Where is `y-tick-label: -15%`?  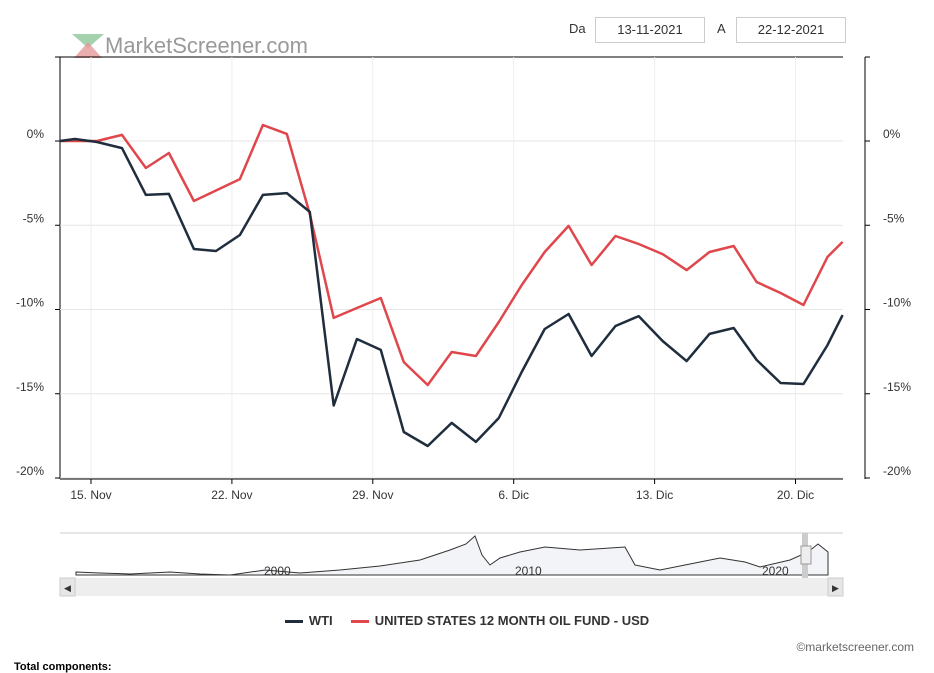
y-tick-label: -15% is located at coordinates (30, 387).